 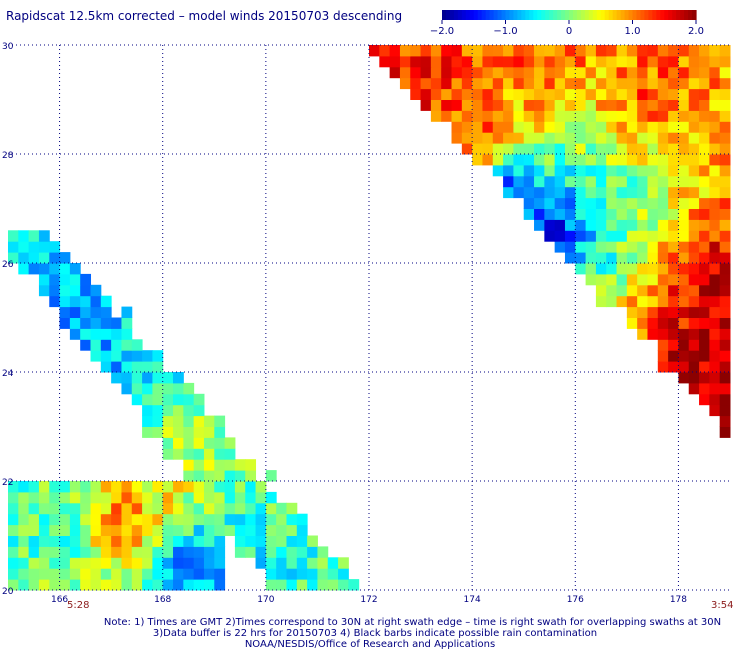 What do you see at coordinates (265, 600) in the screenshot?
I see `x-tick-label: 170` at bounding box center [265, 600].